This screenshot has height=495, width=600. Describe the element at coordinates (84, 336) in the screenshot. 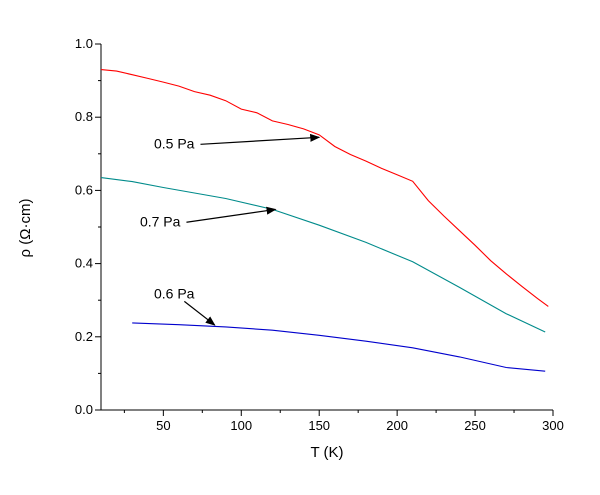

I see `y-tick-label: 0.2` at that location.